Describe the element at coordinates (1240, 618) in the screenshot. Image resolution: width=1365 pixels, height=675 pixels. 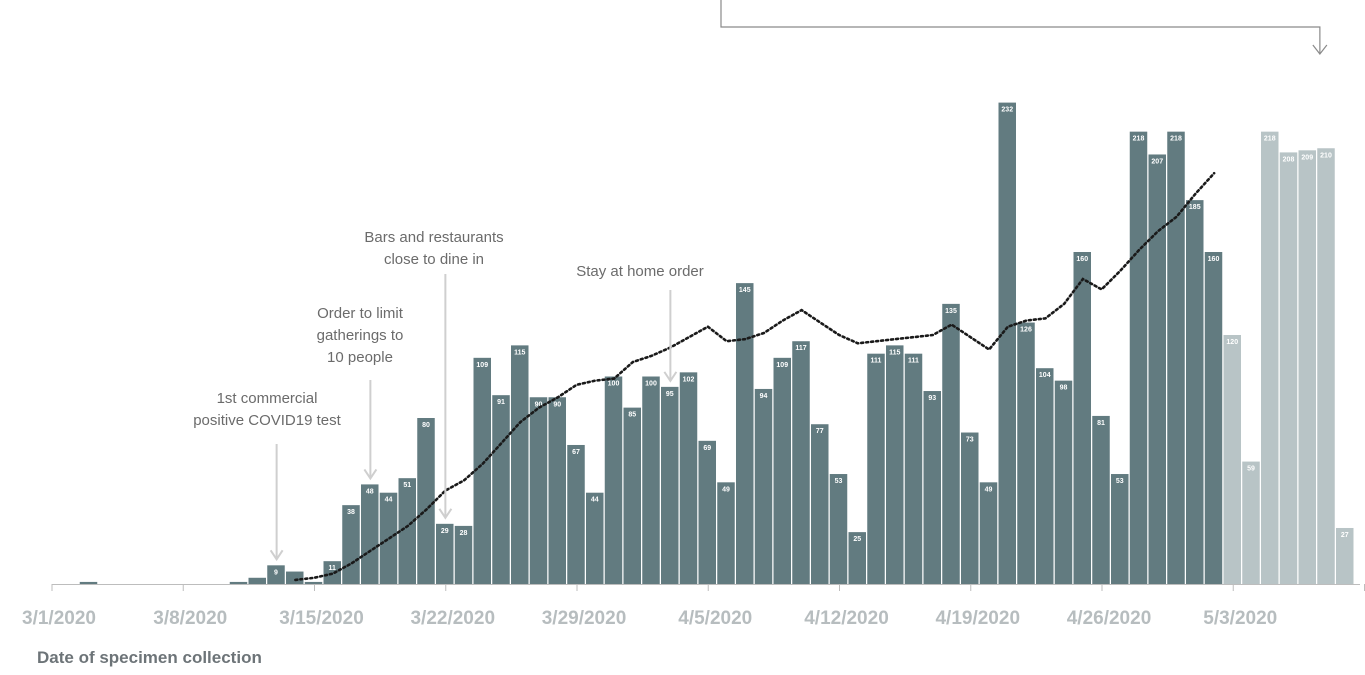
I see `x-tick-label: 5/3/2020` at that location.